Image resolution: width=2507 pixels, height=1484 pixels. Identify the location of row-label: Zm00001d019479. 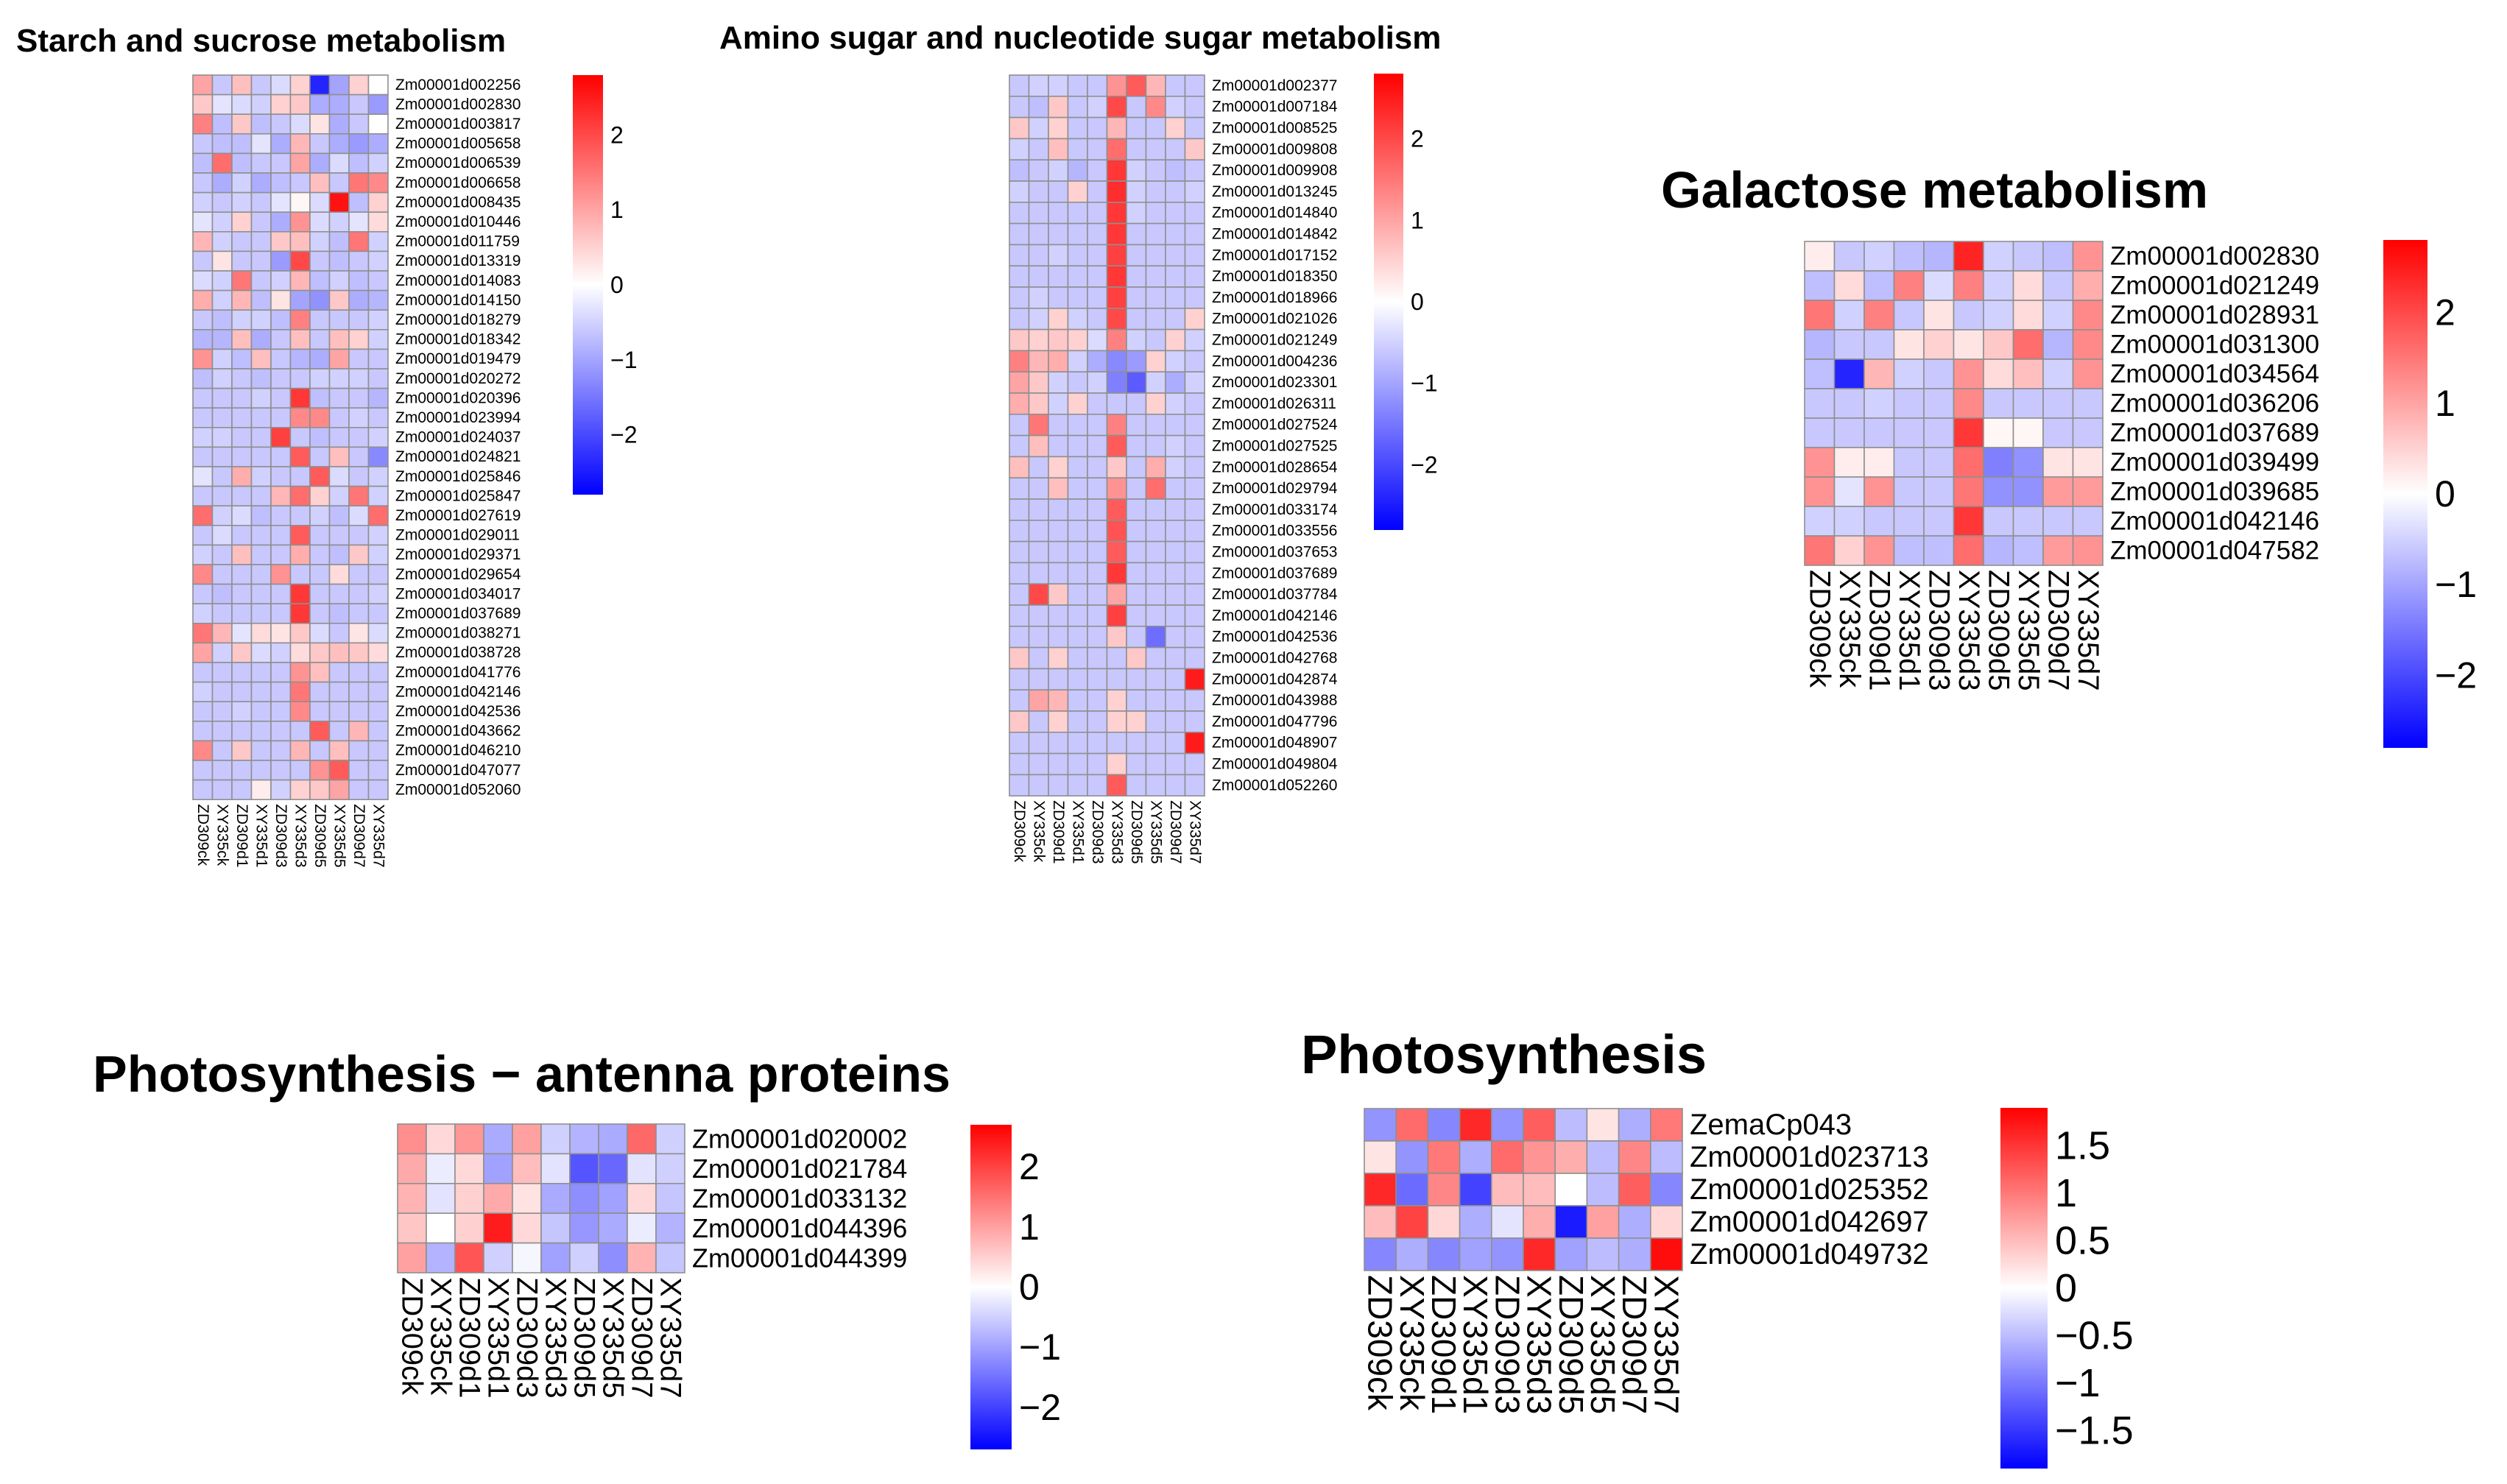
(458, 358).